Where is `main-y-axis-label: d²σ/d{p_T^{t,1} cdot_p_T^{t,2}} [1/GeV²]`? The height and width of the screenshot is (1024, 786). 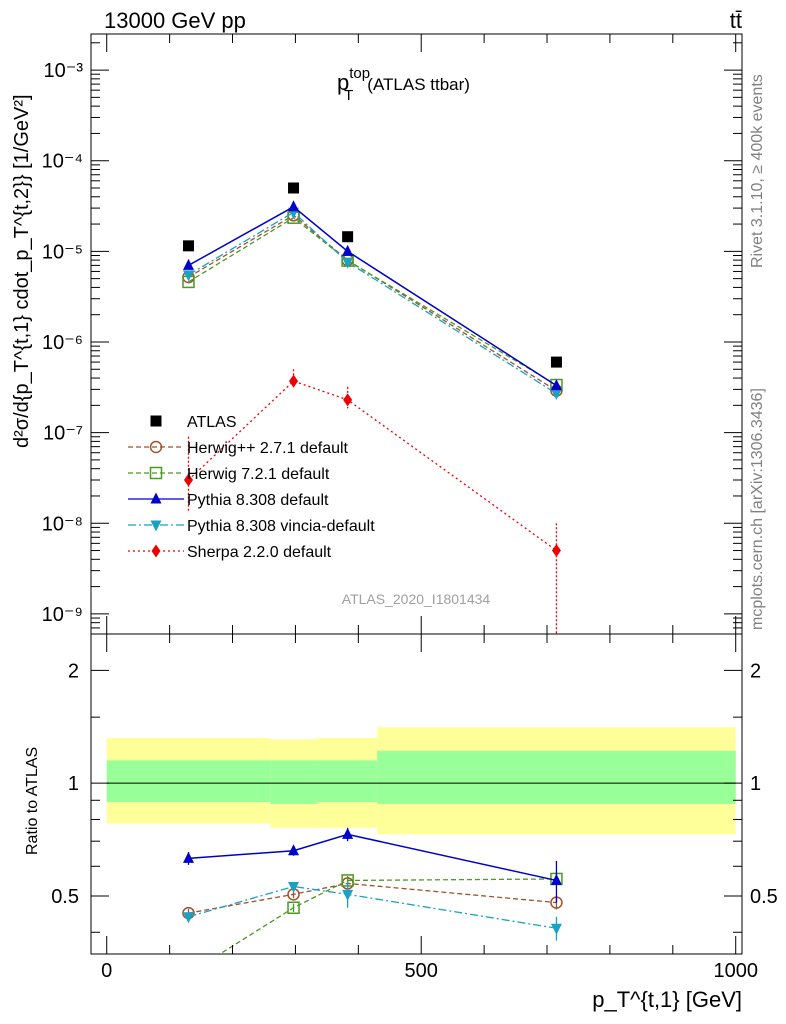 main-y-axis-label: d²σ/d{p_T^{t,1} cdot_p_T^{t,2}} [1/GeV²] is located at coordinates (22, 271).